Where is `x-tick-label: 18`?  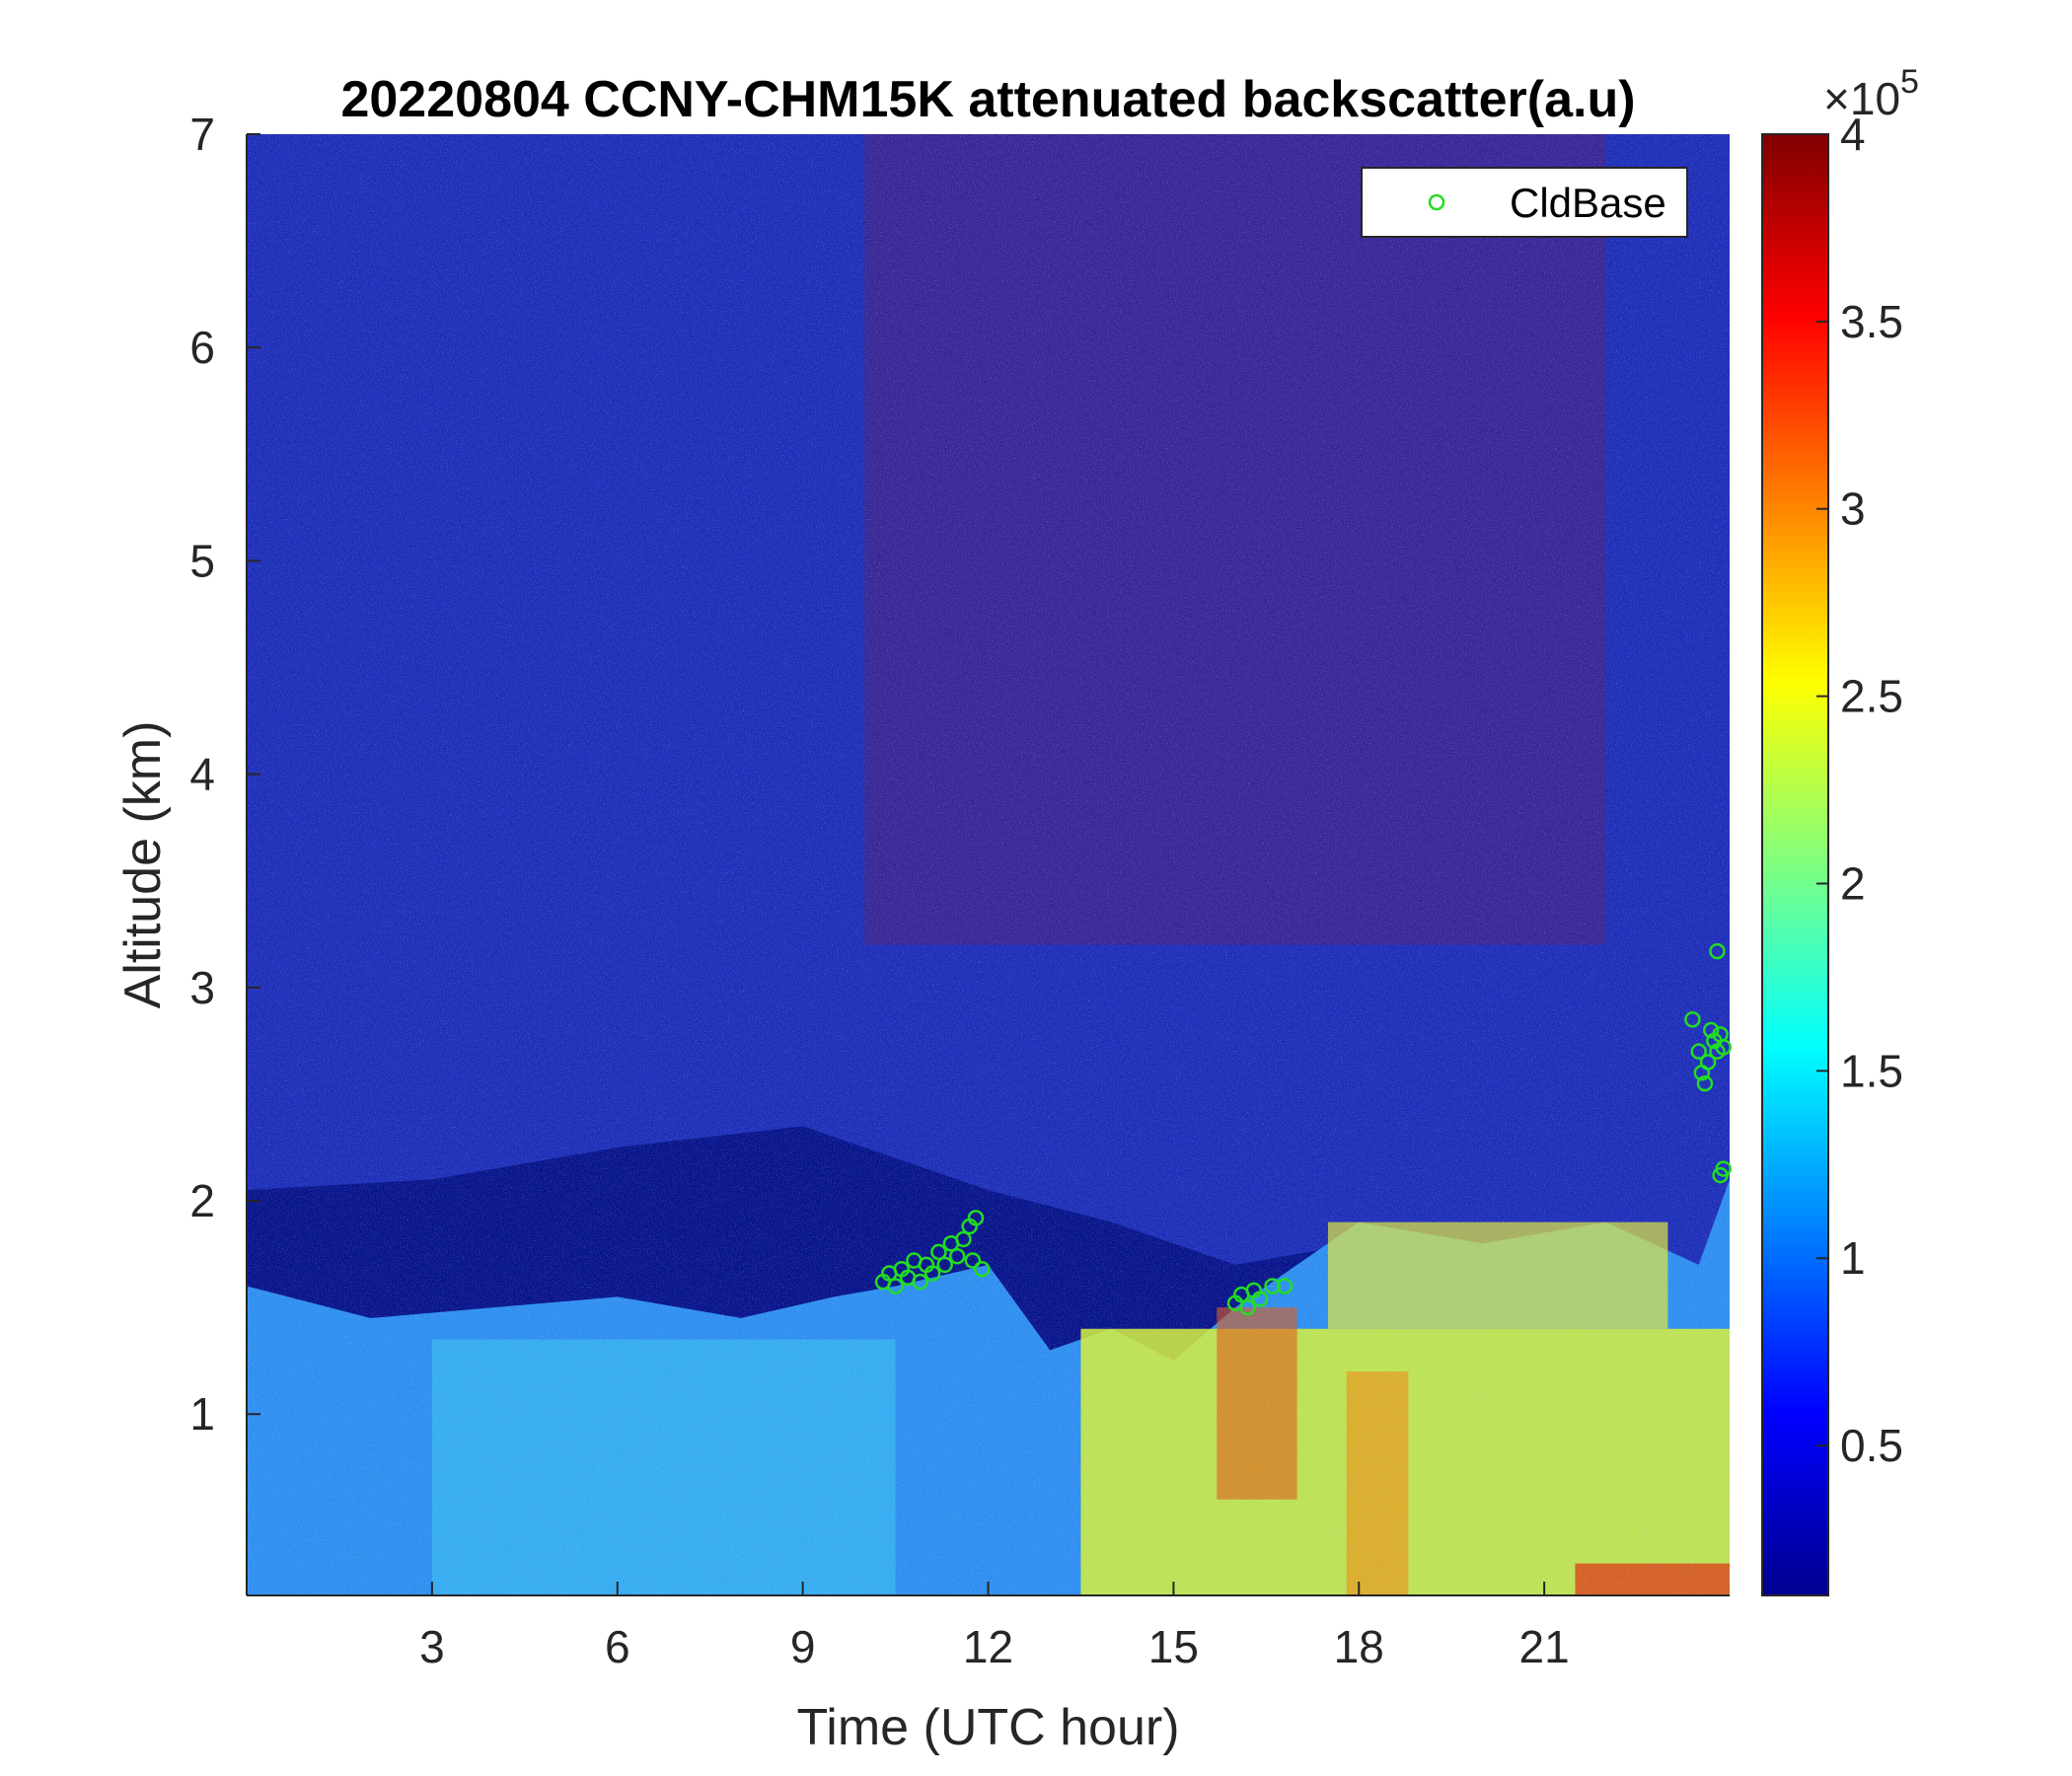
x-tick-label: 18 is located at coordinates (1359, 1647).